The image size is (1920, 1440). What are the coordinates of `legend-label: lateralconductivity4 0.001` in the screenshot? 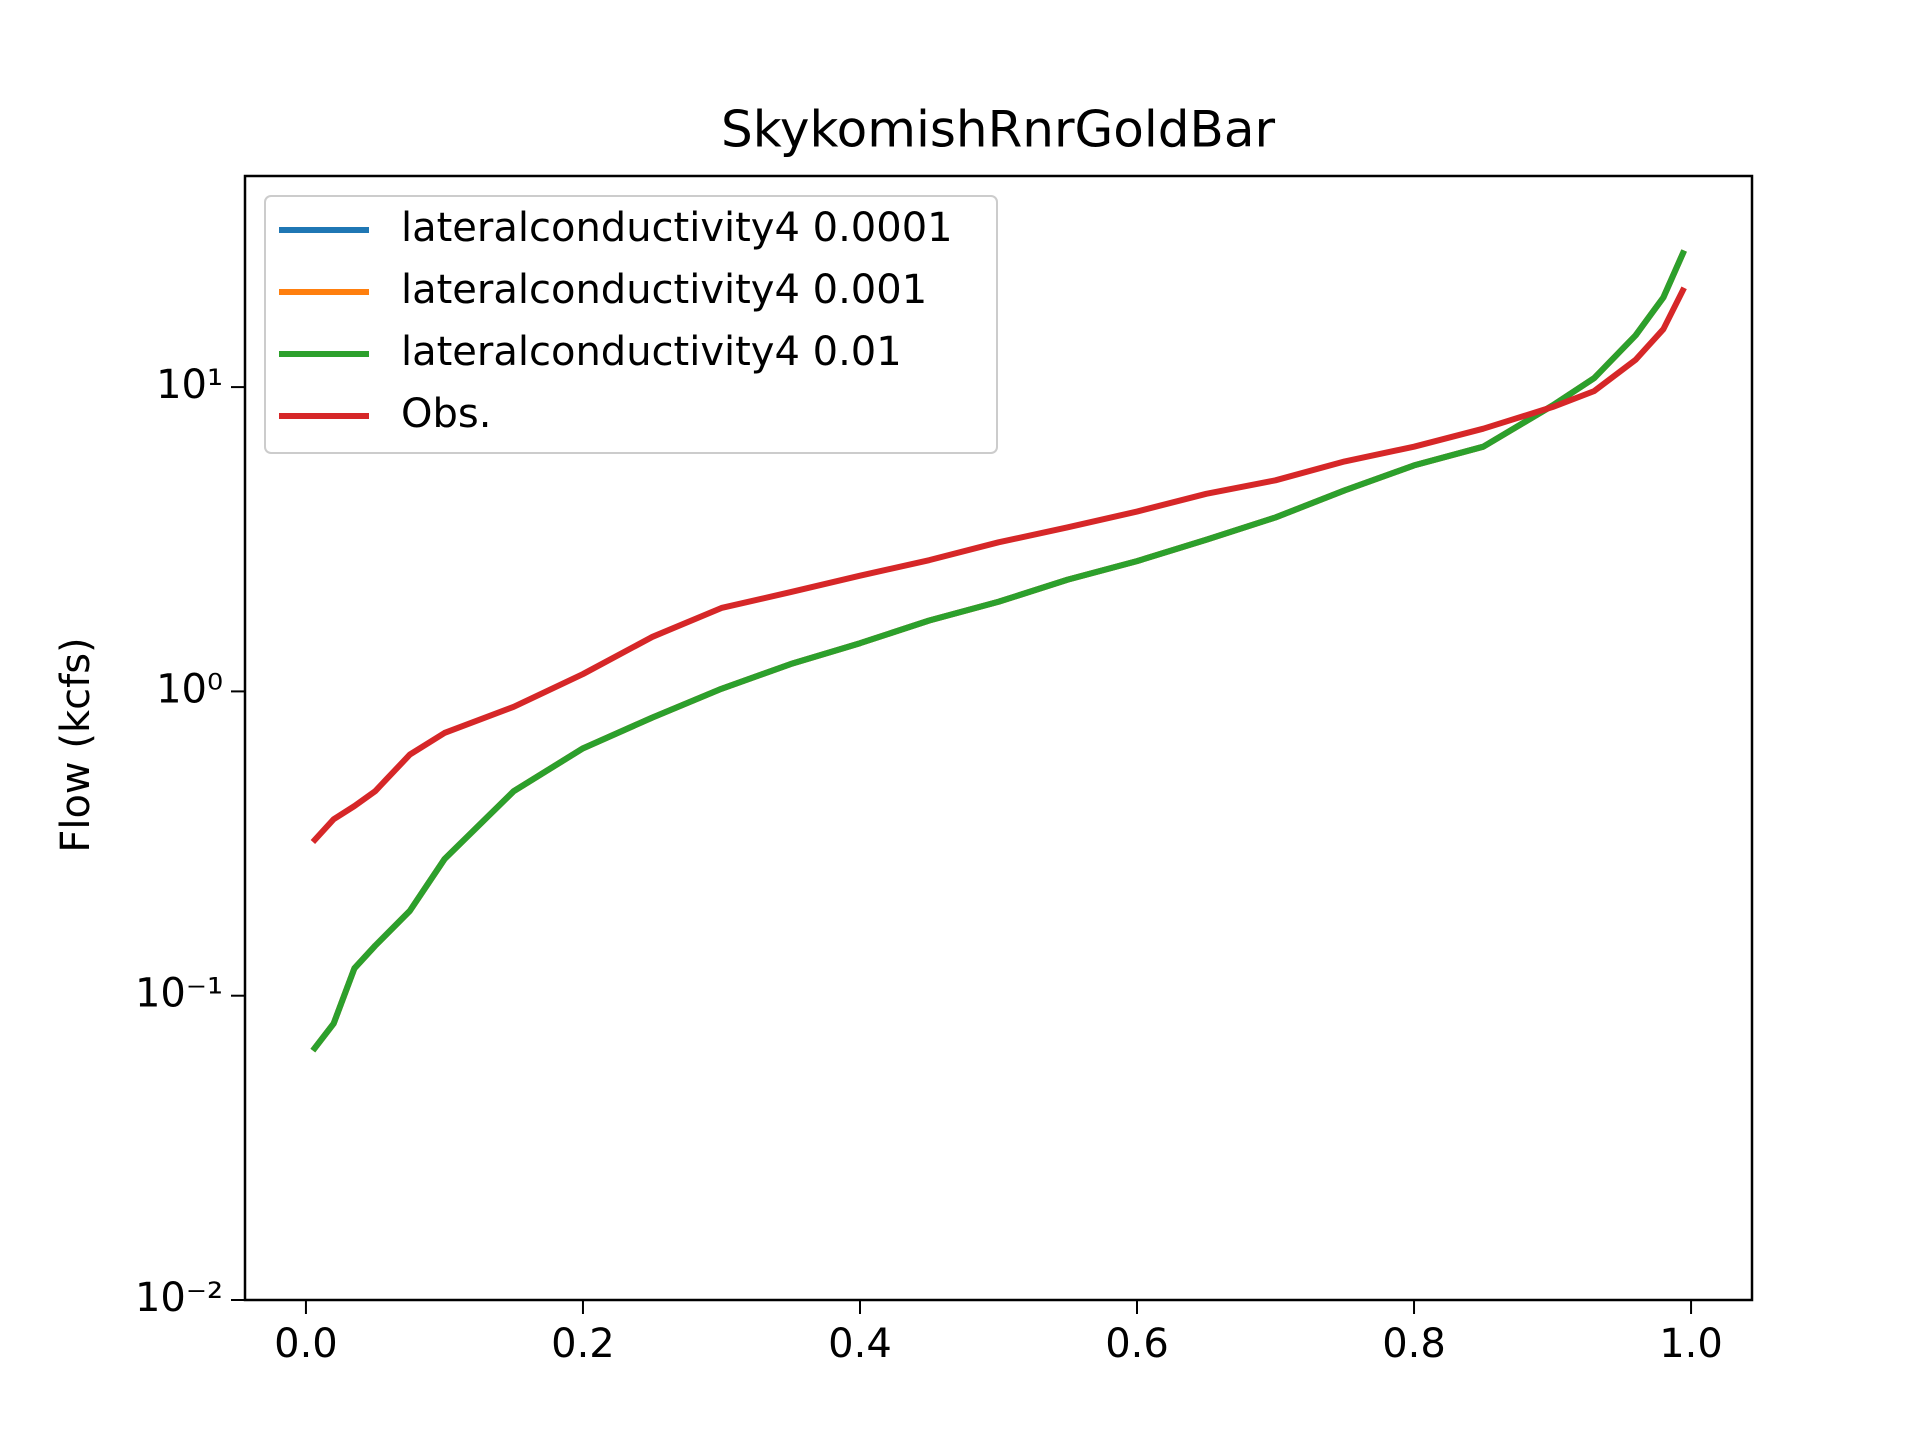 It's located at (664, 290).